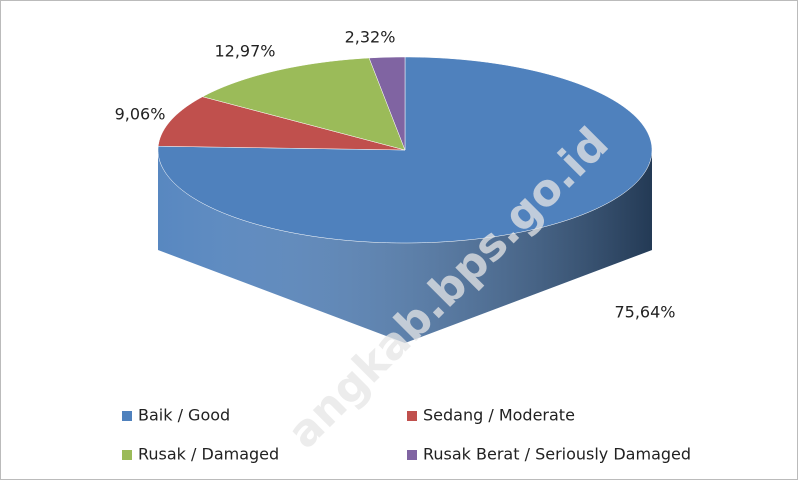 The height and width of the screenshot is (484, 798). Describe the element at coordinates (208, 454) in the screenshot. I see `legend-label: Rusak / Damaged` at that location.